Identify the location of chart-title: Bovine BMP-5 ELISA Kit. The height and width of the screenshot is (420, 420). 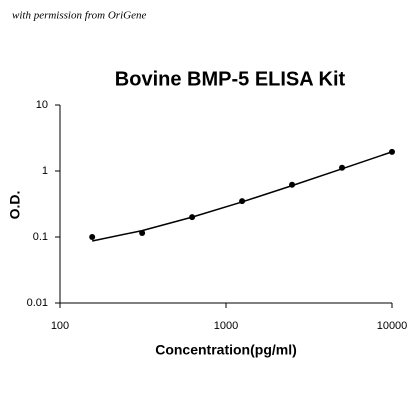
(230, 79).